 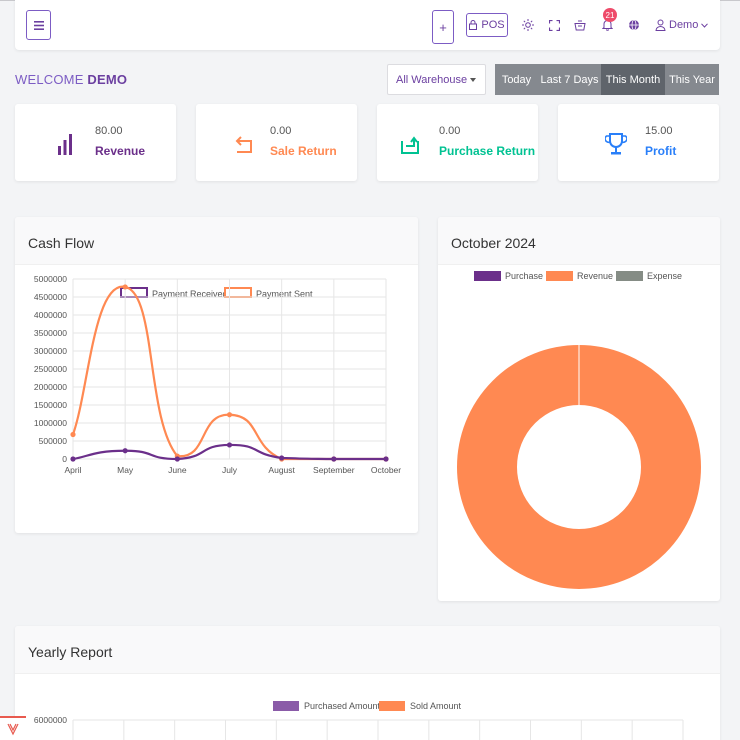 What do you see at coordinates (487, 151) in the screenshot?
I see `stat-label: Purchase Return` at bounding box center [487, 151].